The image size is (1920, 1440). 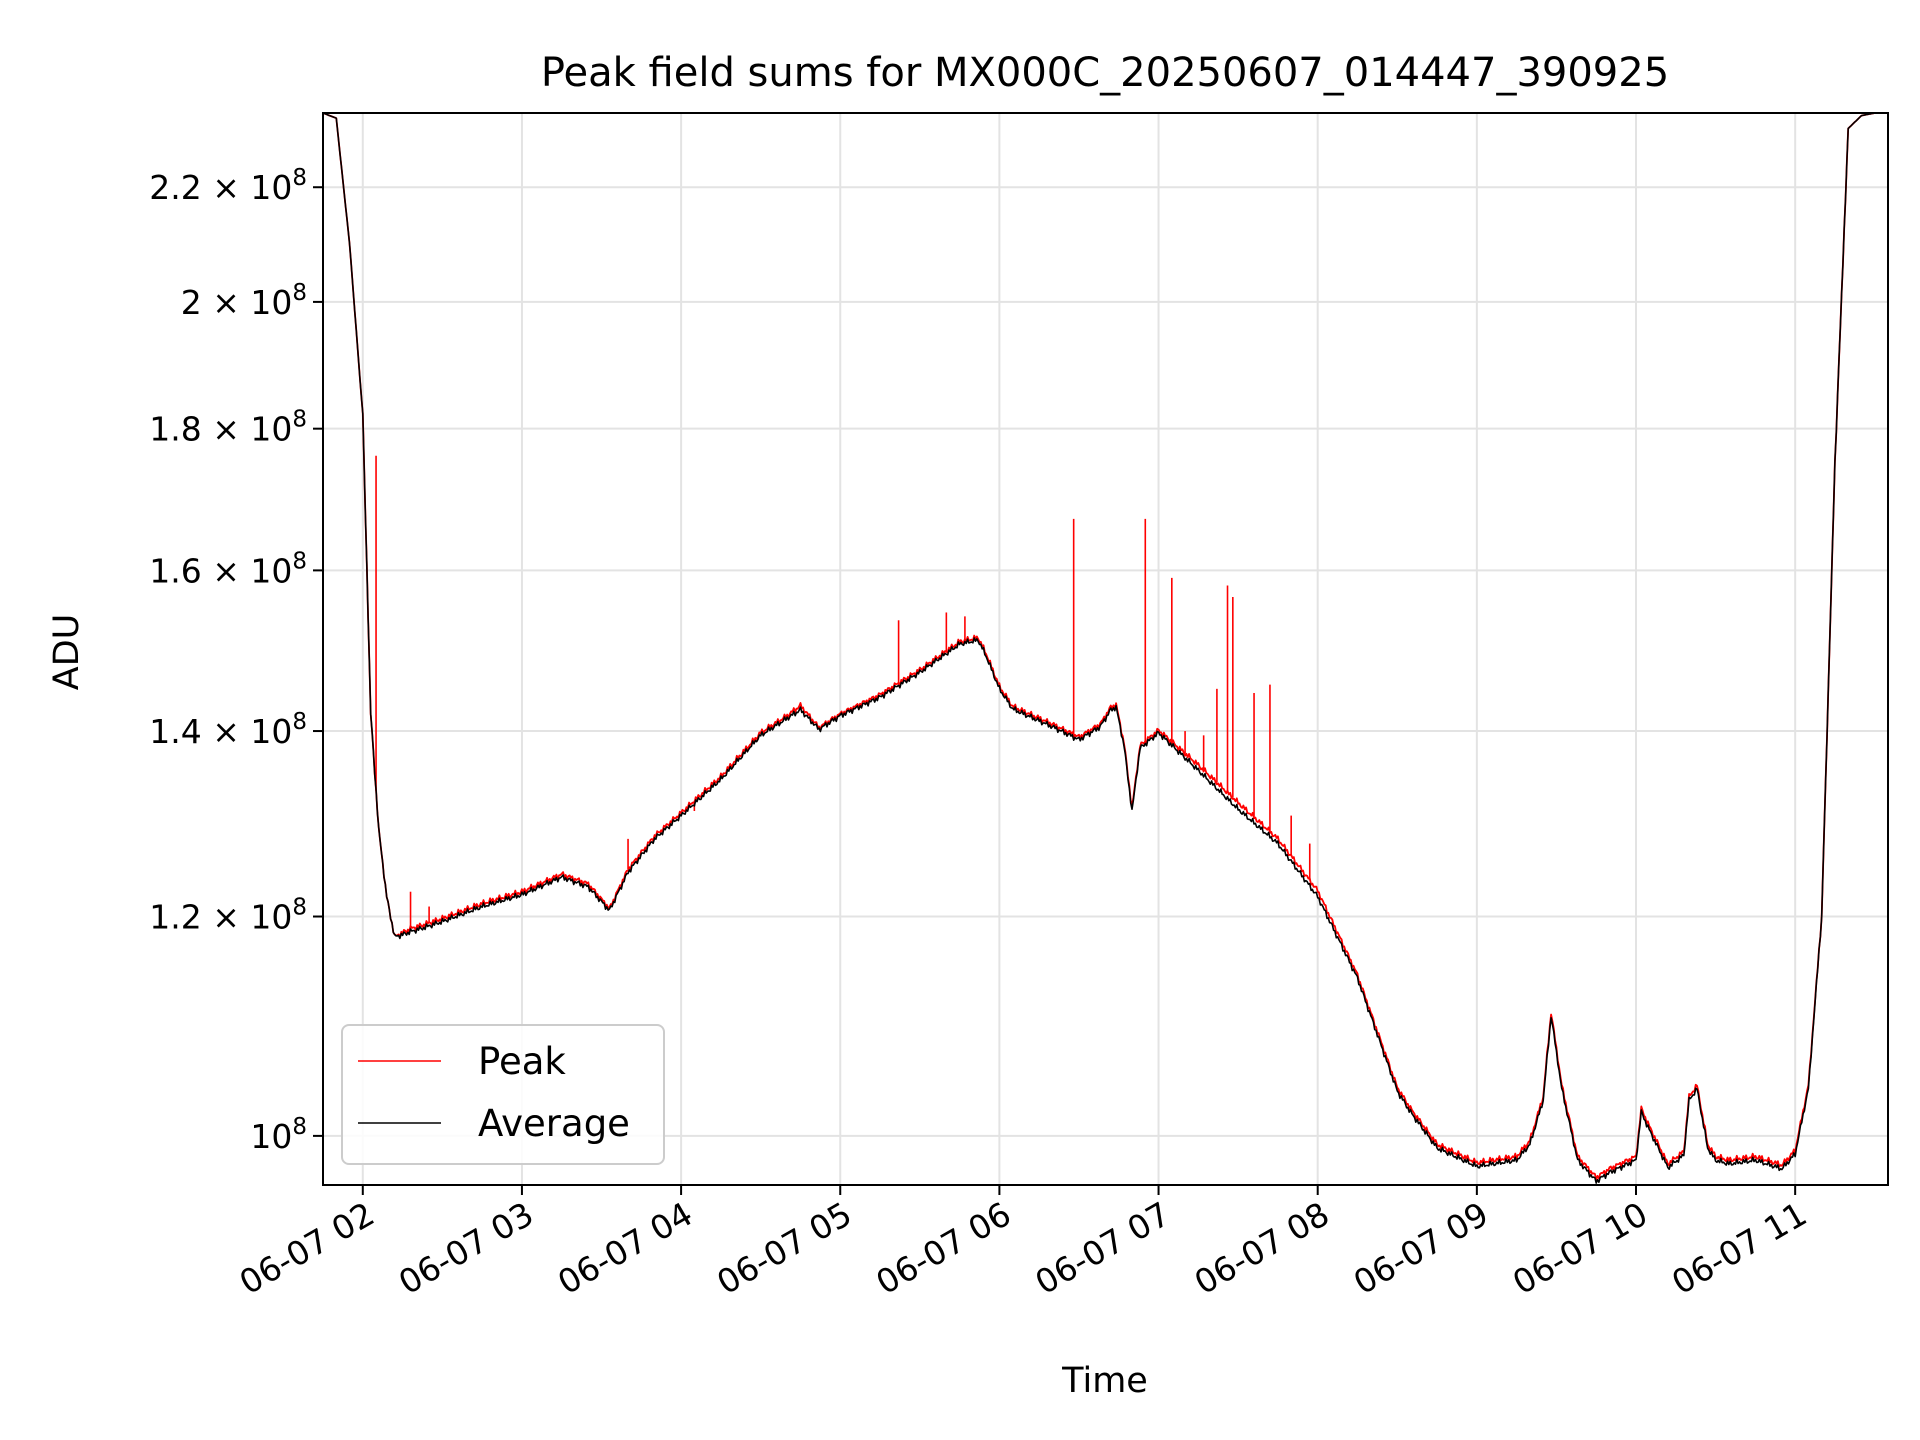 I want to click on y-tick-label: 1.4 × 108, so click(x=228, y=730).